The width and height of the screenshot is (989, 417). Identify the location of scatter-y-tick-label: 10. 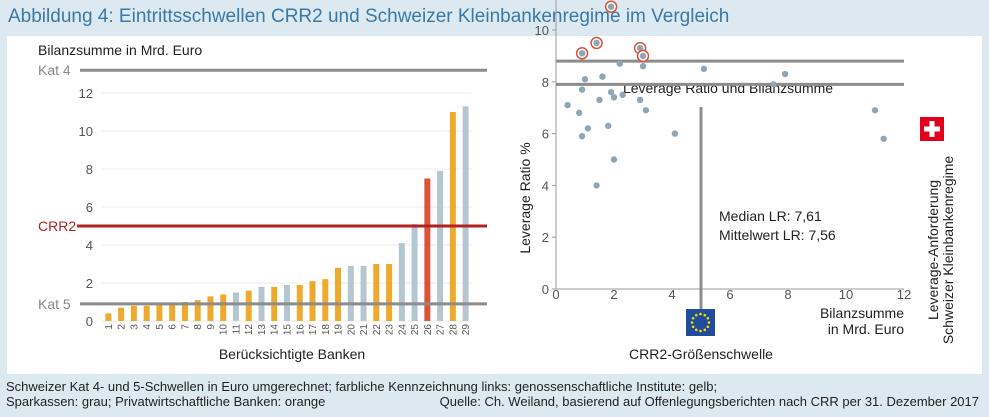
(542, 30).